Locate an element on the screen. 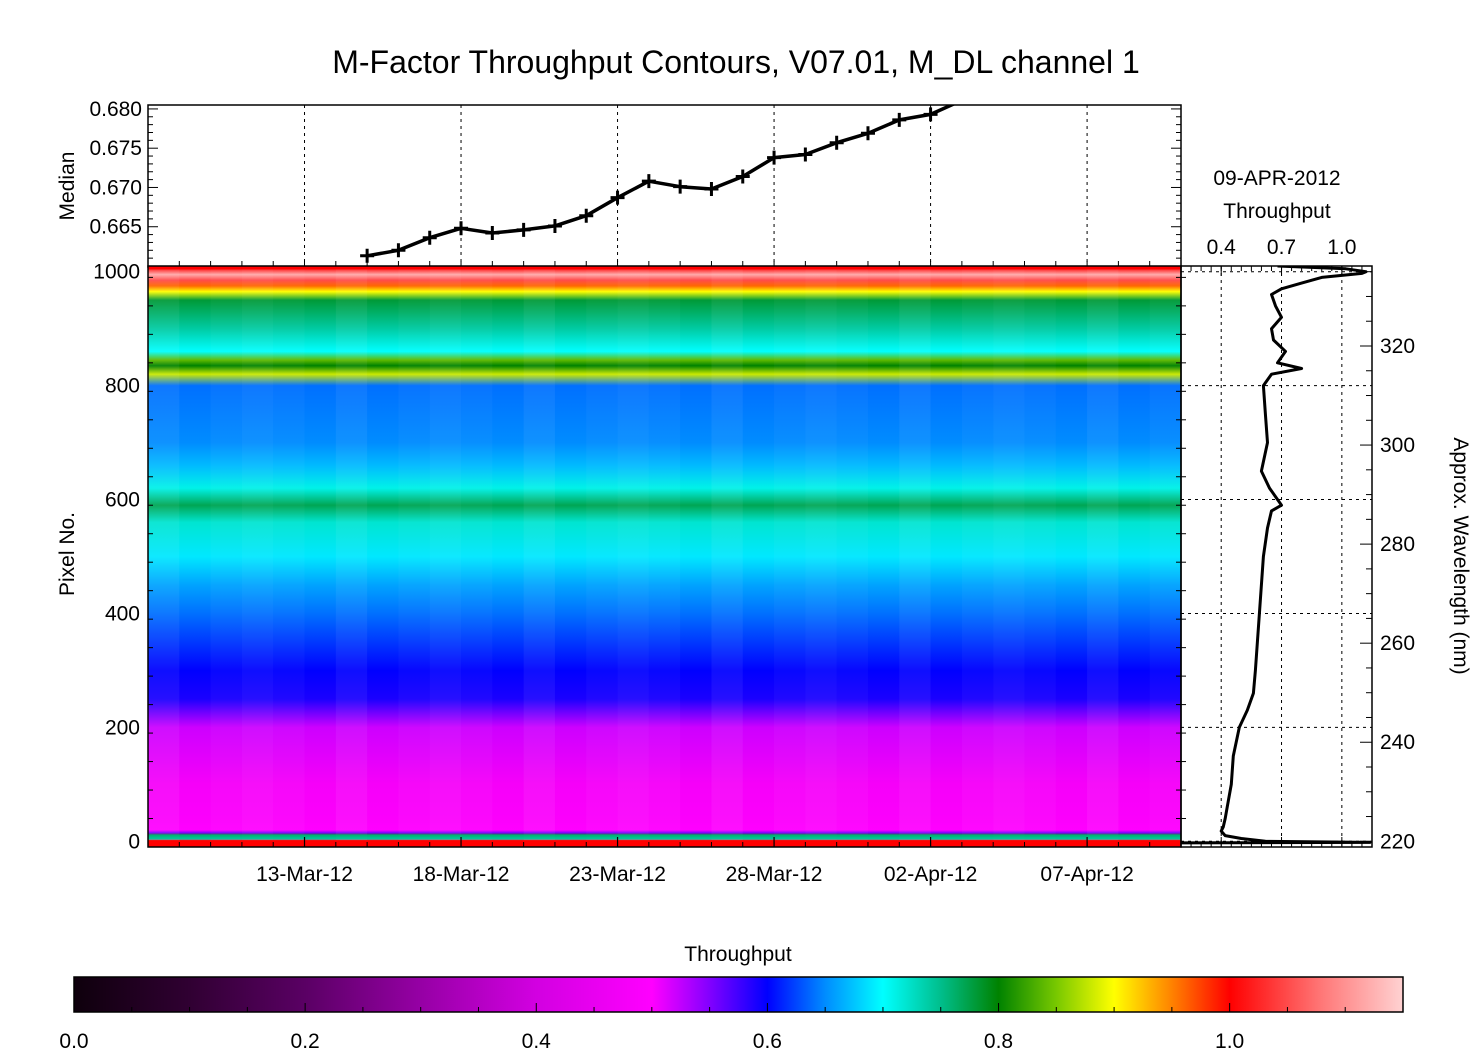  median-y-tick-label: 0.675 is located at coordinates (115, 148).